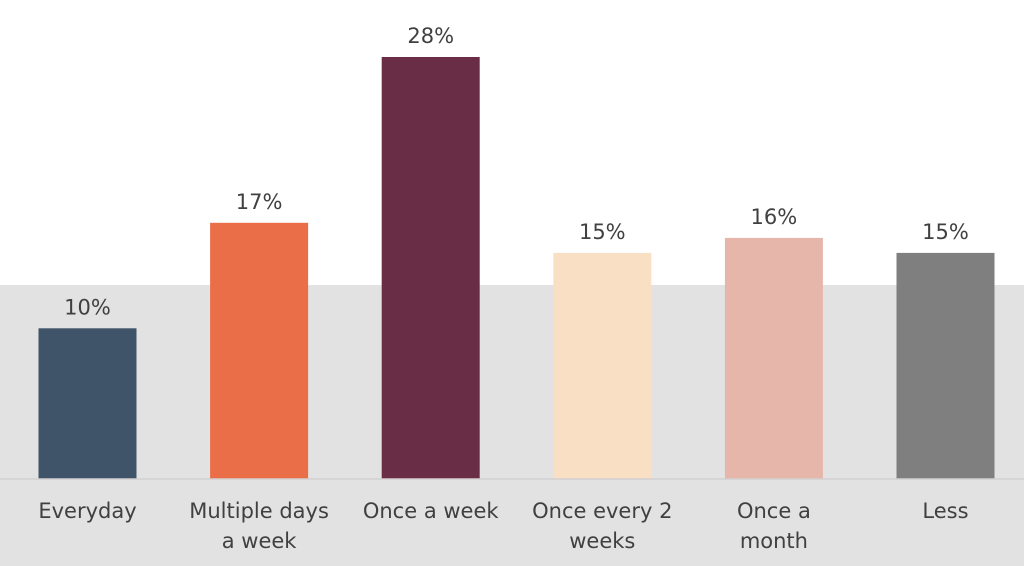 The height and width of the screenshot is (566, 1024). Describe the element at coordinates (774, 526) in the screenshot. I see `category-label-4: Once a month` at that location.